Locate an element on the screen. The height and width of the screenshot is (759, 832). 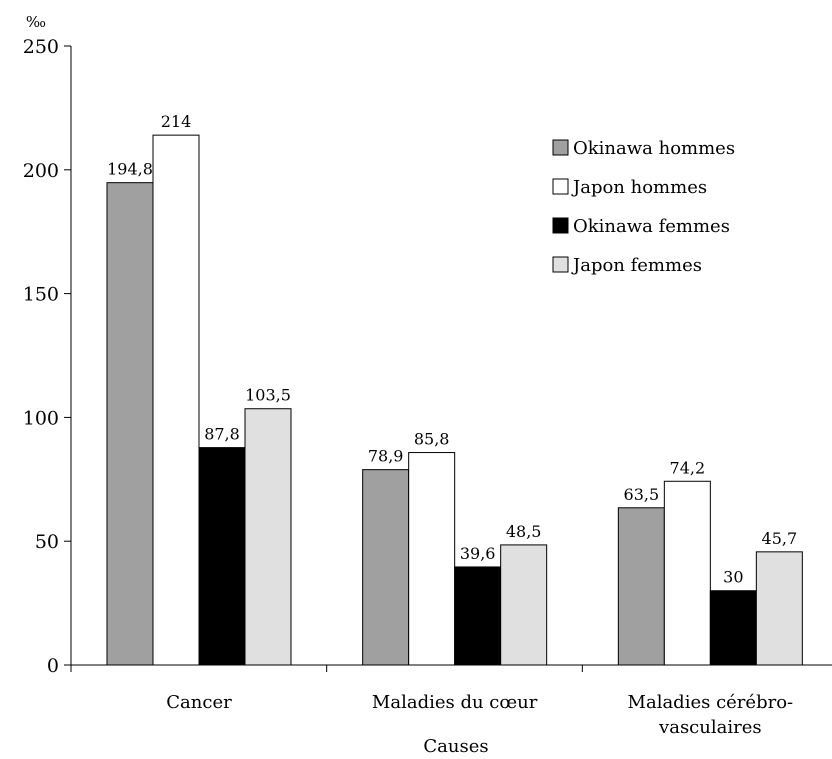
data-label: 63,5 is located at coordinates (642, 494).